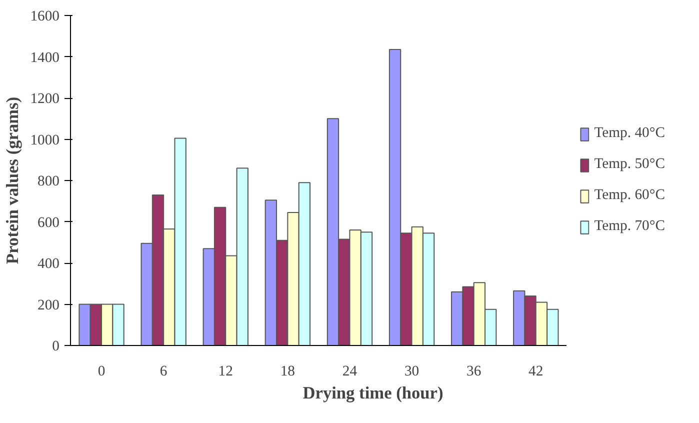 The height and width of the screenshot is (423, 699). Describe the element at coordinates (629, 195) in the screenshot. I see `legend-label: Temp. 60°C` at that location.